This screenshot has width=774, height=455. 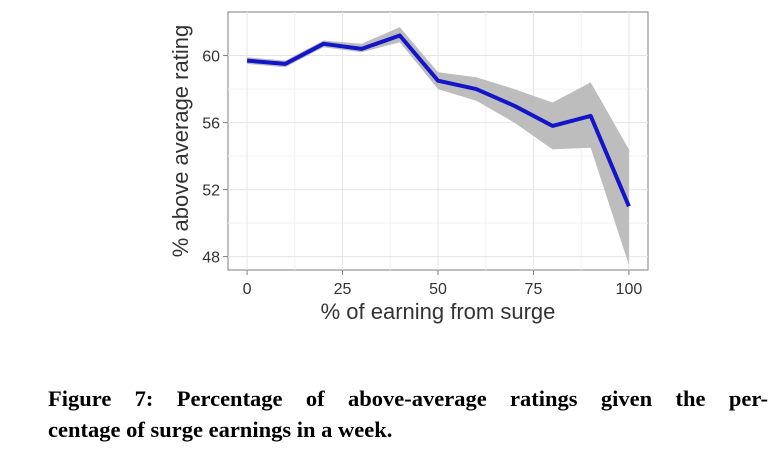 I want to click on y-tick-label: 48, so click(x=211, y=258).